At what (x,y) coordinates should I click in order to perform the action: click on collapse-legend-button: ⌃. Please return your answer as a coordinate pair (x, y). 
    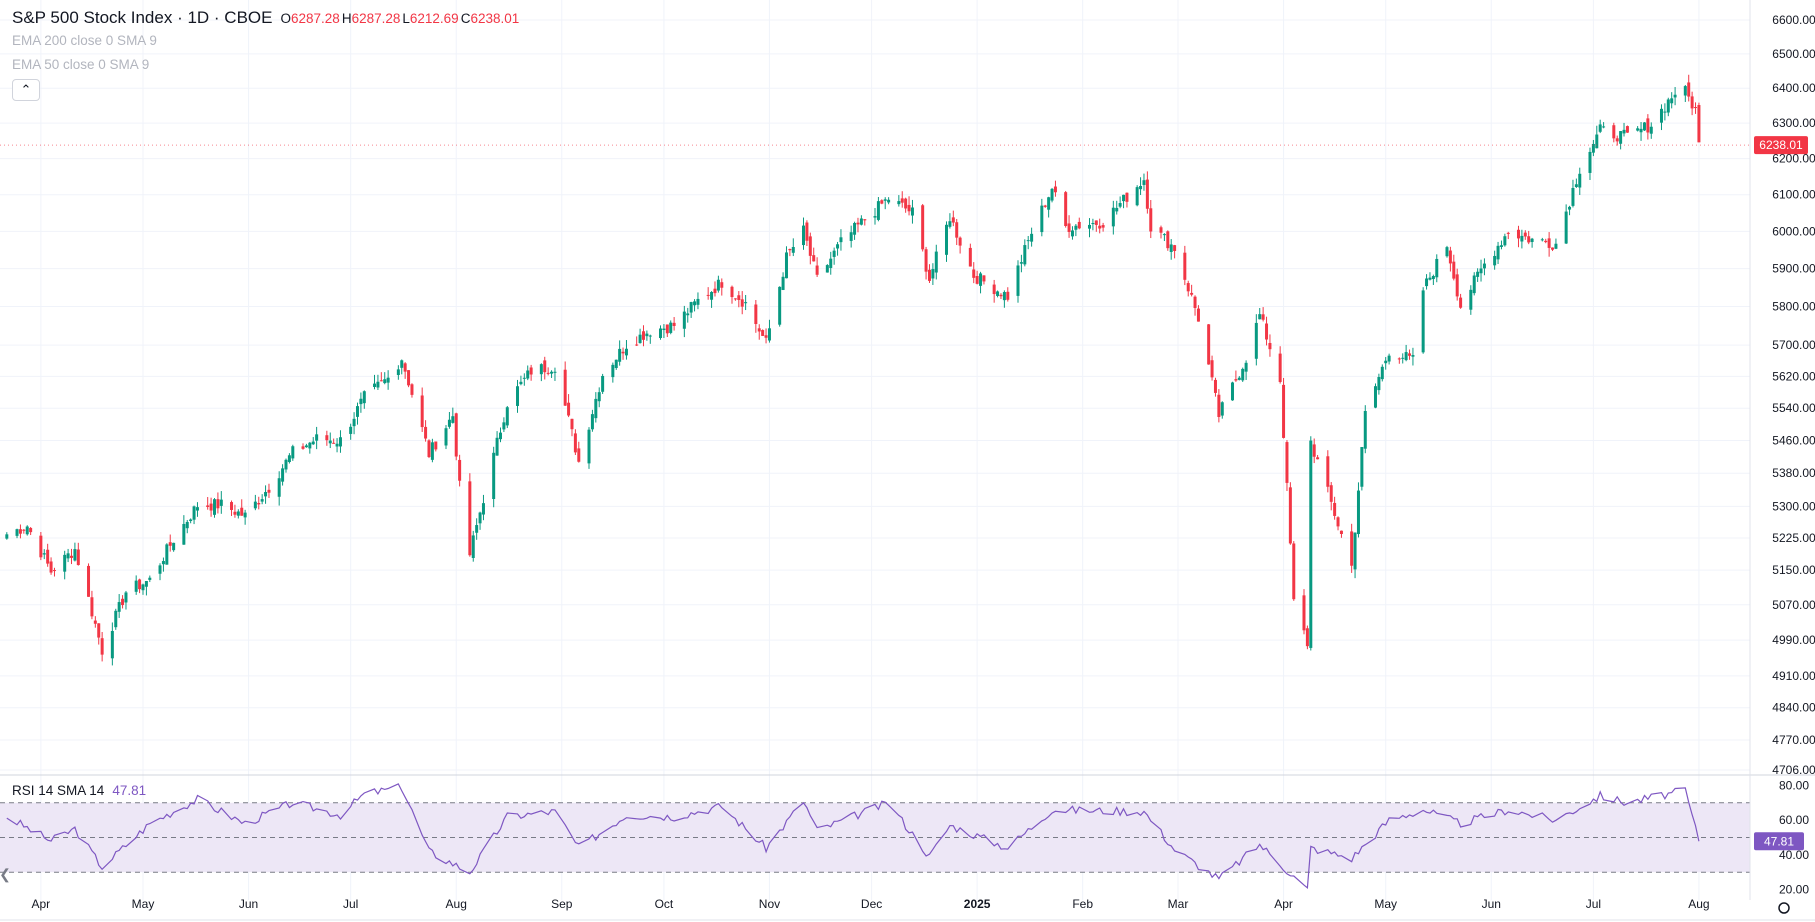
    Looking at the image, I should click on (26, 90).